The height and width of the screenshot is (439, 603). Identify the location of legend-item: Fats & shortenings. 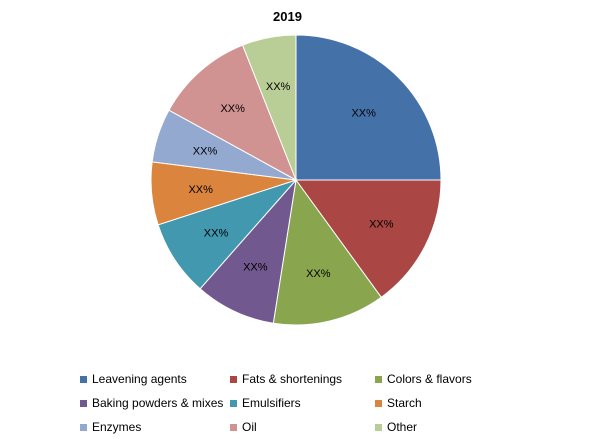
(302, 379).